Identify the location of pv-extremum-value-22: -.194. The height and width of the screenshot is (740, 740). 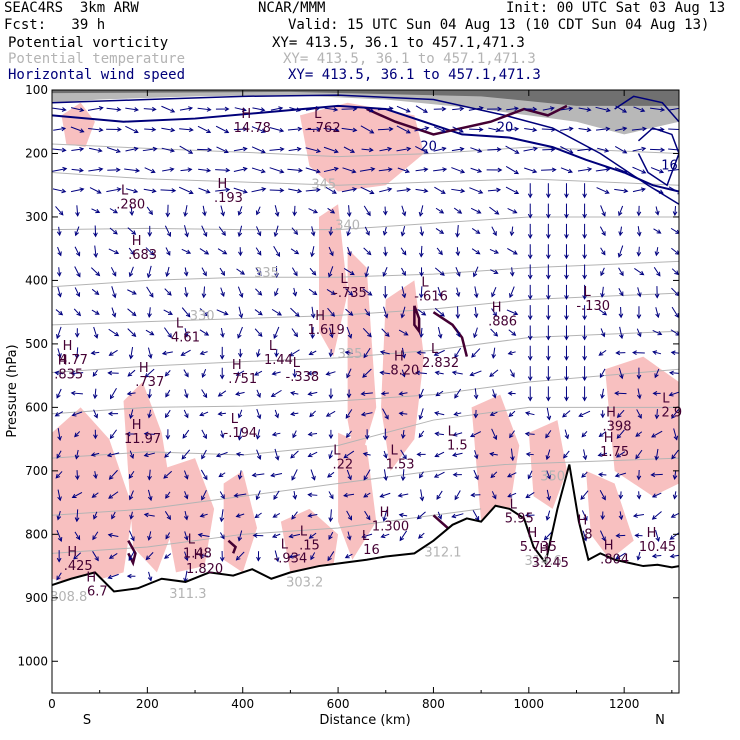
(241, 433).